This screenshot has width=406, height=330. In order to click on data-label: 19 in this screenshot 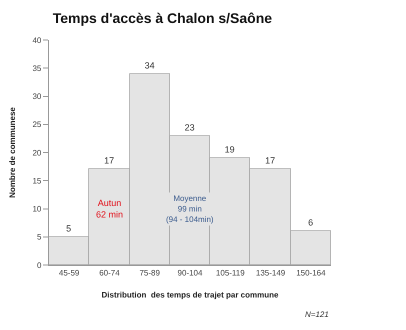, I will do `click(229, 149)`.